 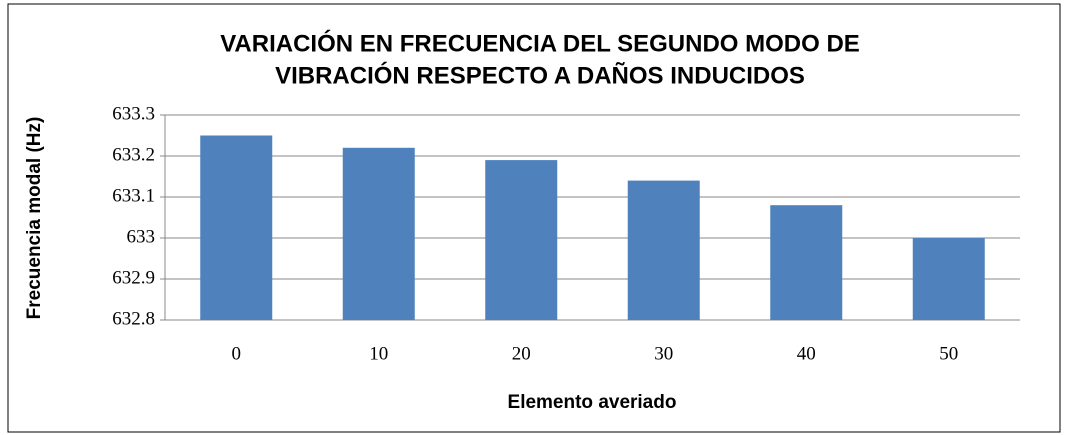 What do you see at coordinates (237, 353) in the screenshot?
I see `x-tick-label: 0` at bounding box center [237, 353].